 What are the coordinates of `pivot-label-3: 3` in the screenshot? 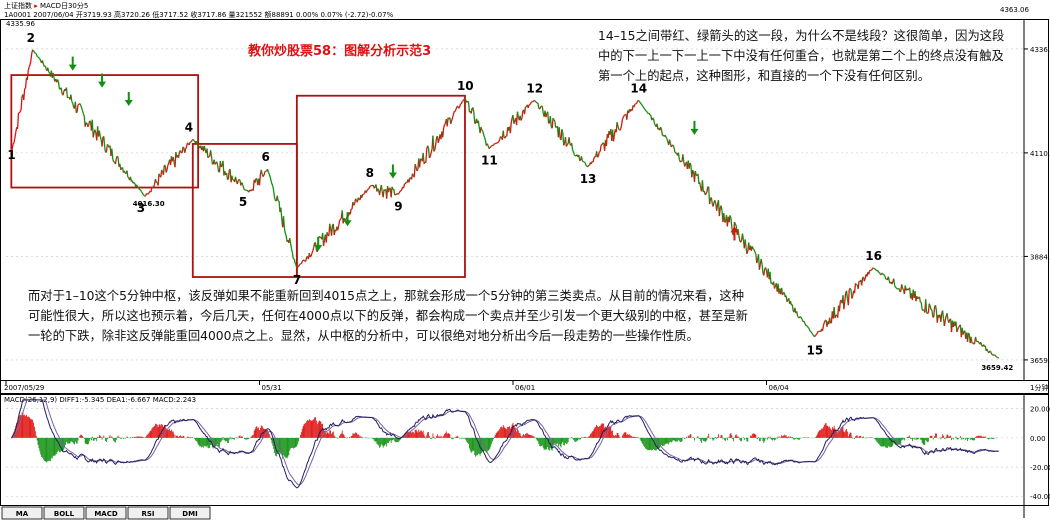 It's located at (141, 208).